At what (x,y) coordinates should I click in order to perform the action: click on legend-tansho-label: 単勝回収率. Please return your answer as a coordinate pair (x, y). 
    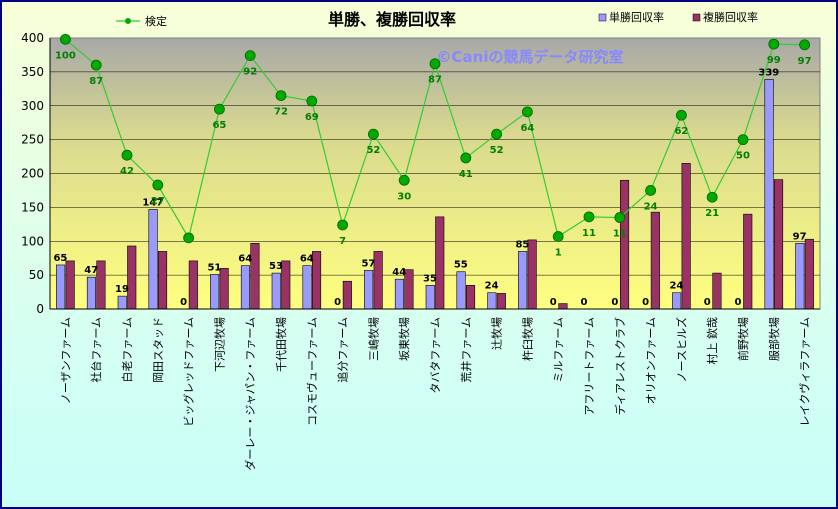
    Looking at the image, I should click on (636, 17).